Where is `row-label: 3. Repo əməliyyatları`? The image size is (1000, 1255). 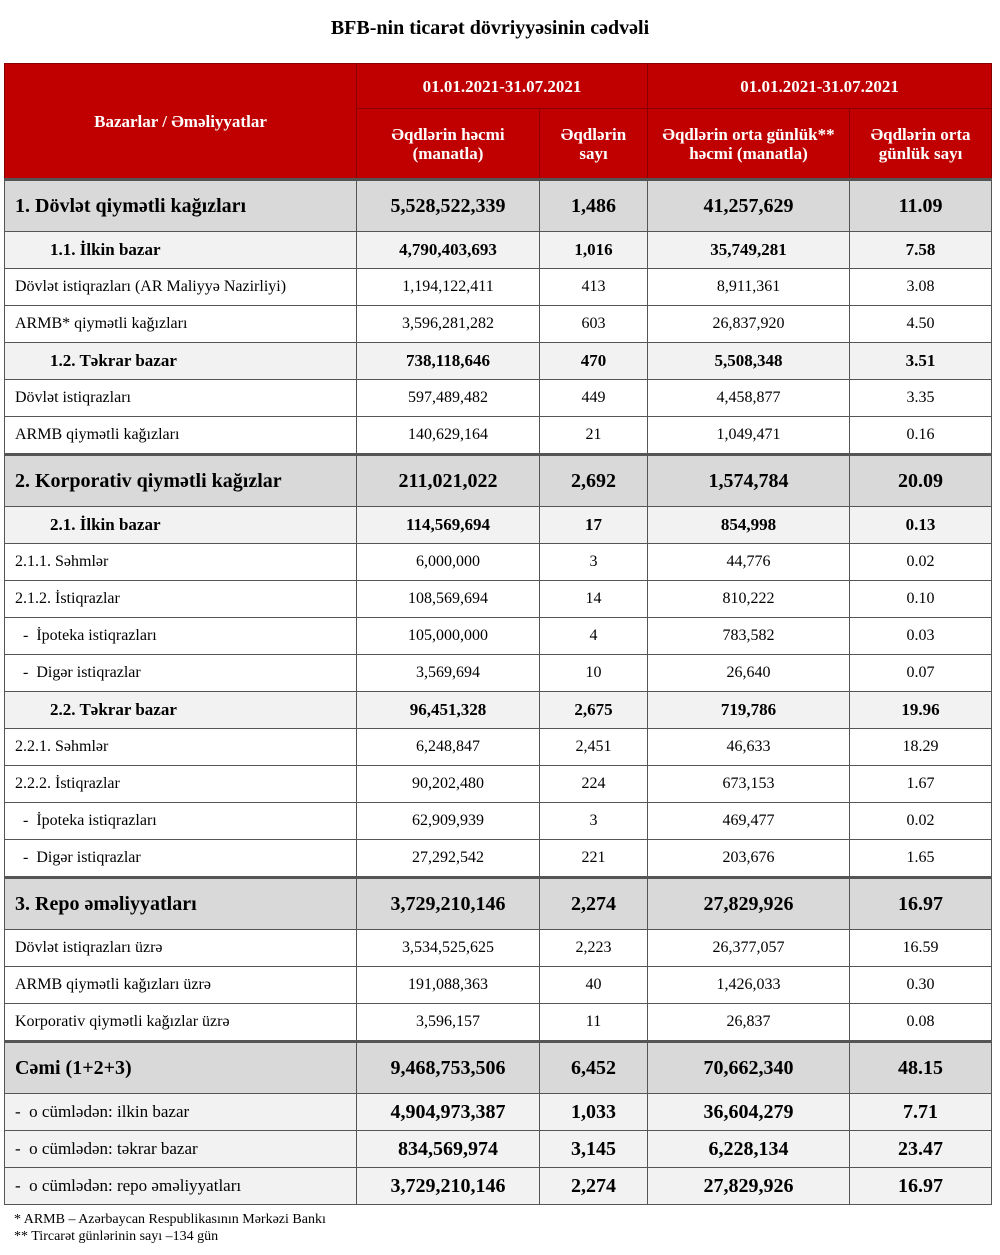
row-label: 3. Repo əməliyyatları is located at coordinates (180, 903).